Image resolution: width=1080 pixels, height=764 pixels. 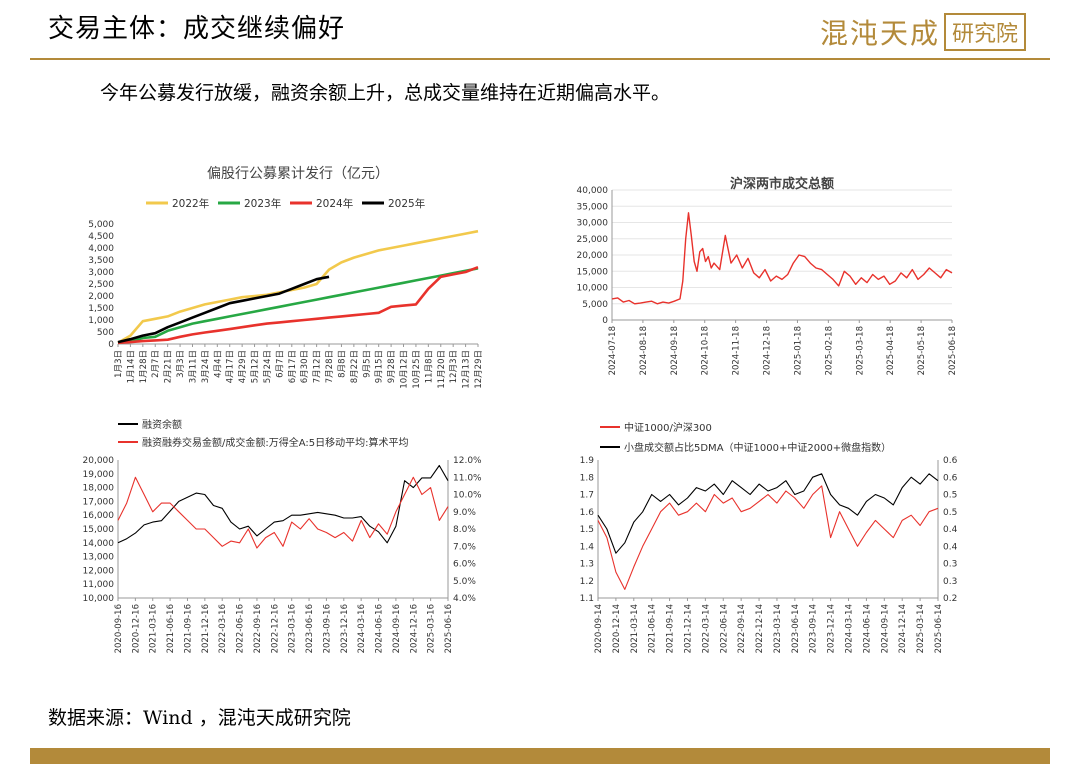 I want to click on x-tick-label: 5月12日, so click(x=256, y=366).